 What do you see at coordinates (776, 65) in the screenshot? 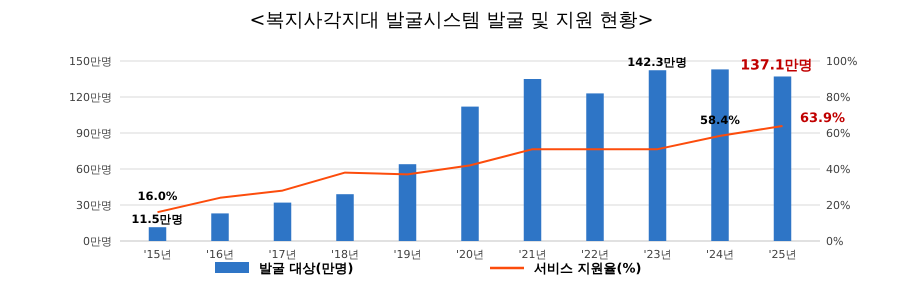
I see `data-label: 137.1만명` at bounding box center [776, 65].